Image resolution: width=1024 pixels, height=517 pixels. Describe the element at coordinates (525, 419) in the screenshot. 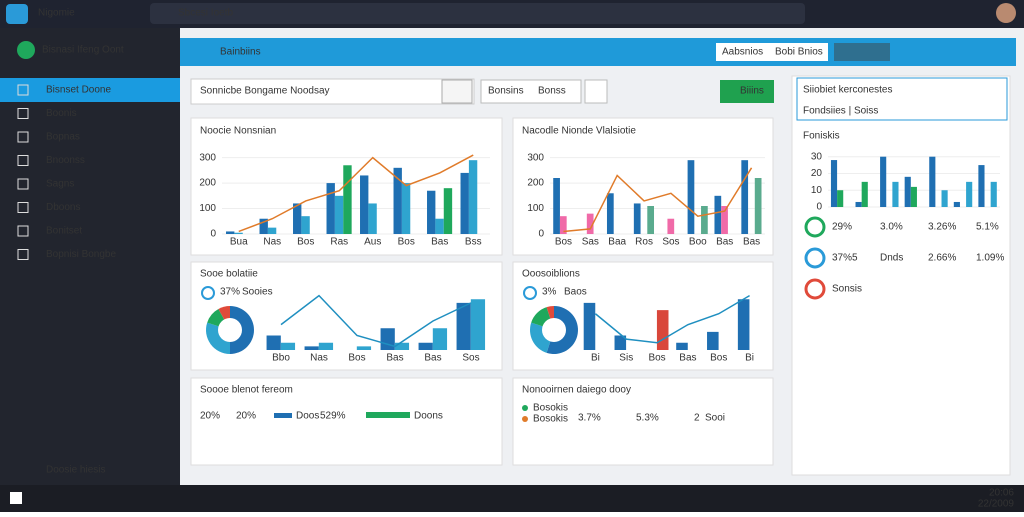

I see `legend-dot` at that location.